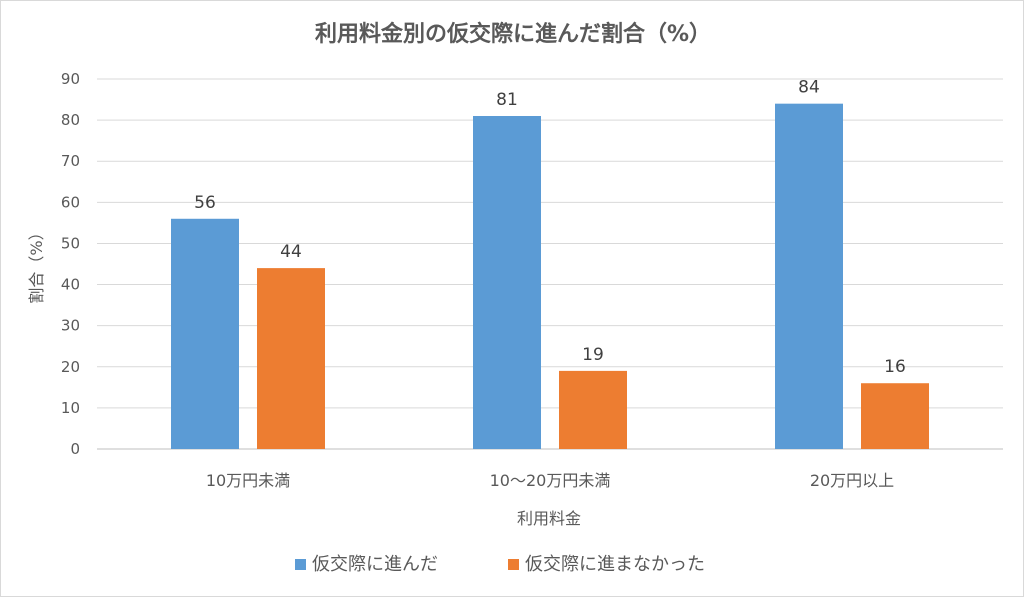 Image resolution: width=1024 pixels, height=598 pixels. Describe the element at coordinates (248, 480) in the screenshot. I see `x-category-label-1: 10万円未満` at that location.